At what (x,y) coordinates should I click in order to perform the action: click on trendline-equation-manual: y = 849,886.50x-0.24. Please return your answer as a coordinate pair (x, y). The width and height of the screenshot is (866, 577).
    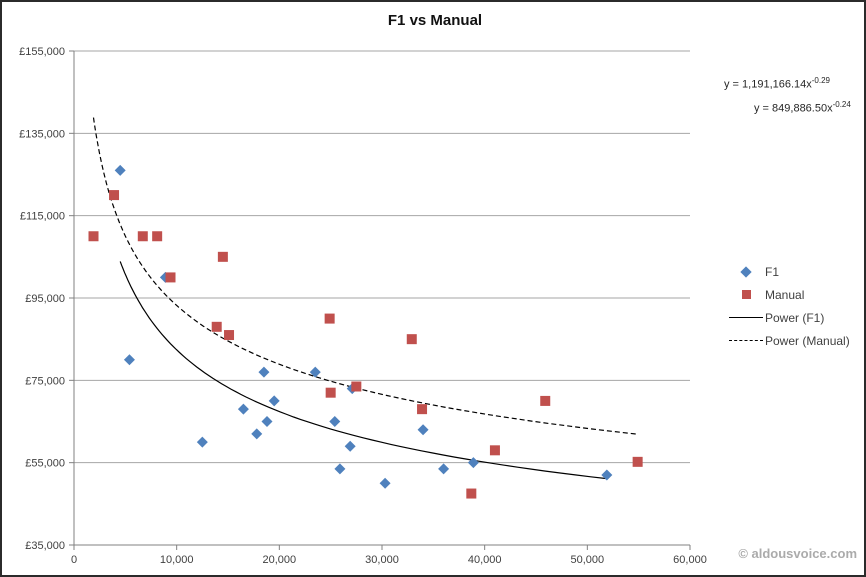
    Looking at the image, I should click on (802, 107).